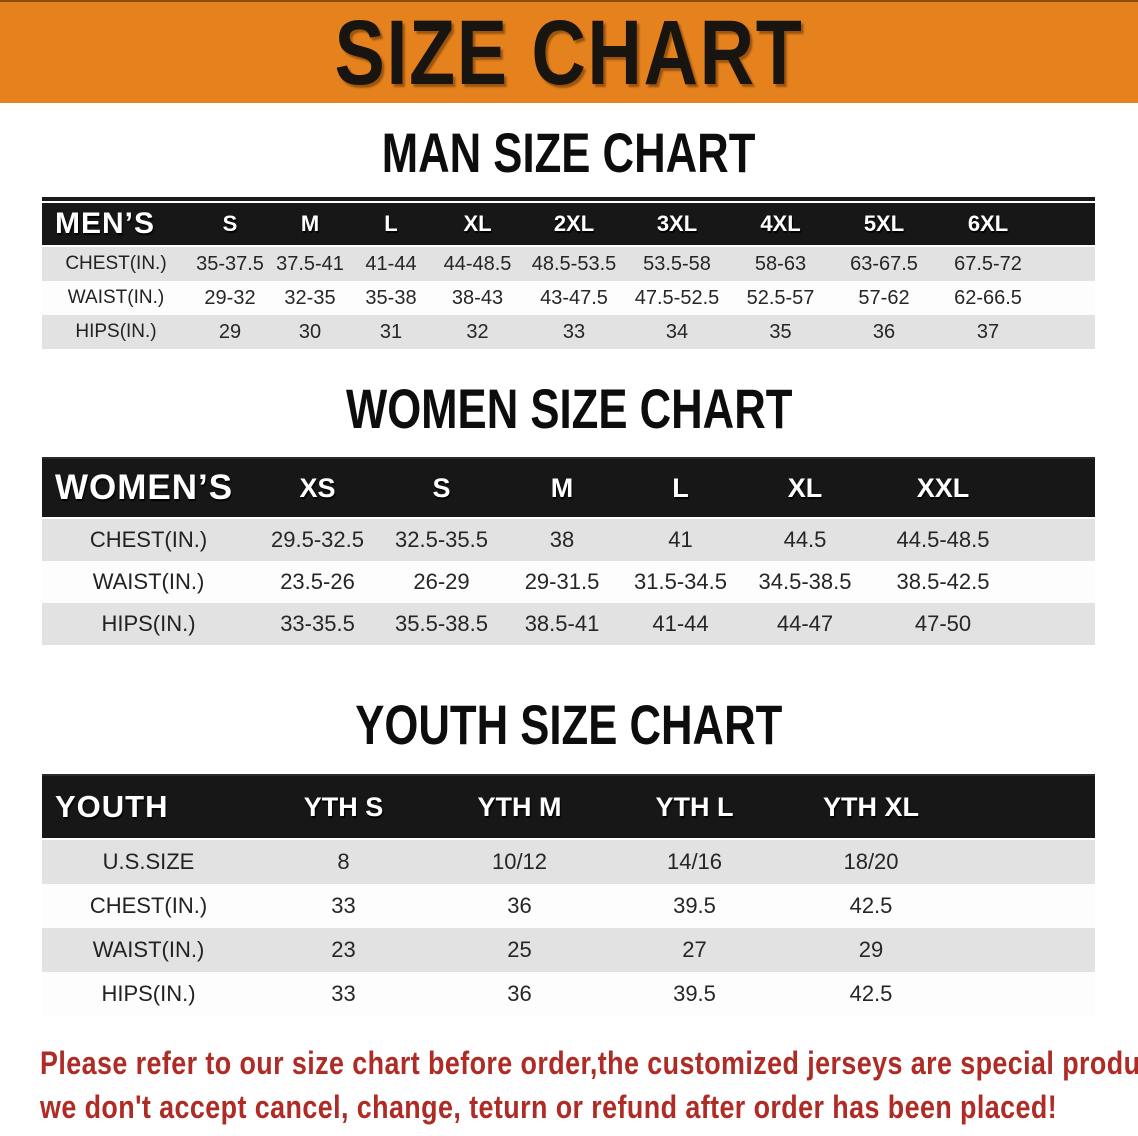 The width and height of the screenshot is (1138, 1136). What do you see at coordinates (562, 624) in the screenshot?
I see `women-hips-m: 38.5-41` at bounding box center [562, 624].